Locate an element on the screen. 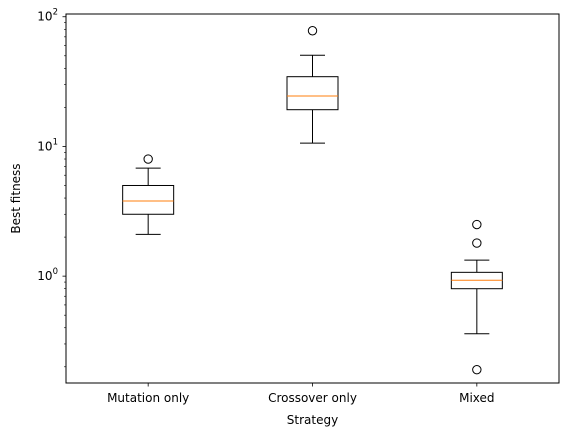 The width and height of the screenshot is (570, 437). y-axis-label: Best fitness is located at coordinates (16, 198).